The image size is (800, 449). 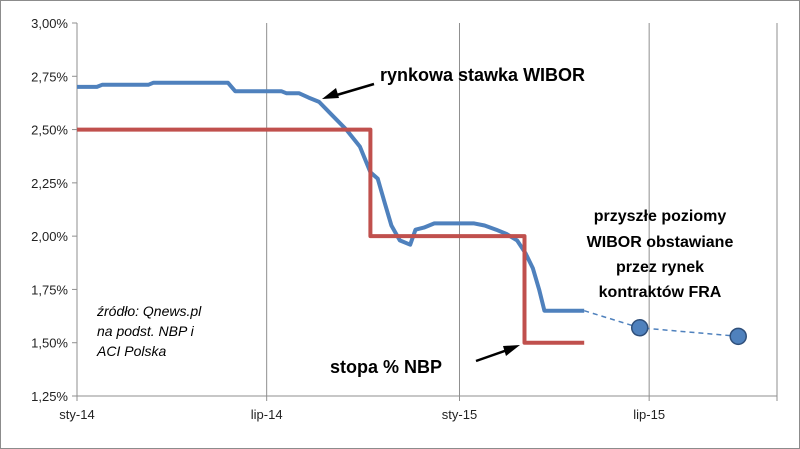 What do you see at coordinates (511, 350) in the screenshot?
I see `nbp-arrow-head` at bounding box center [511, 350].